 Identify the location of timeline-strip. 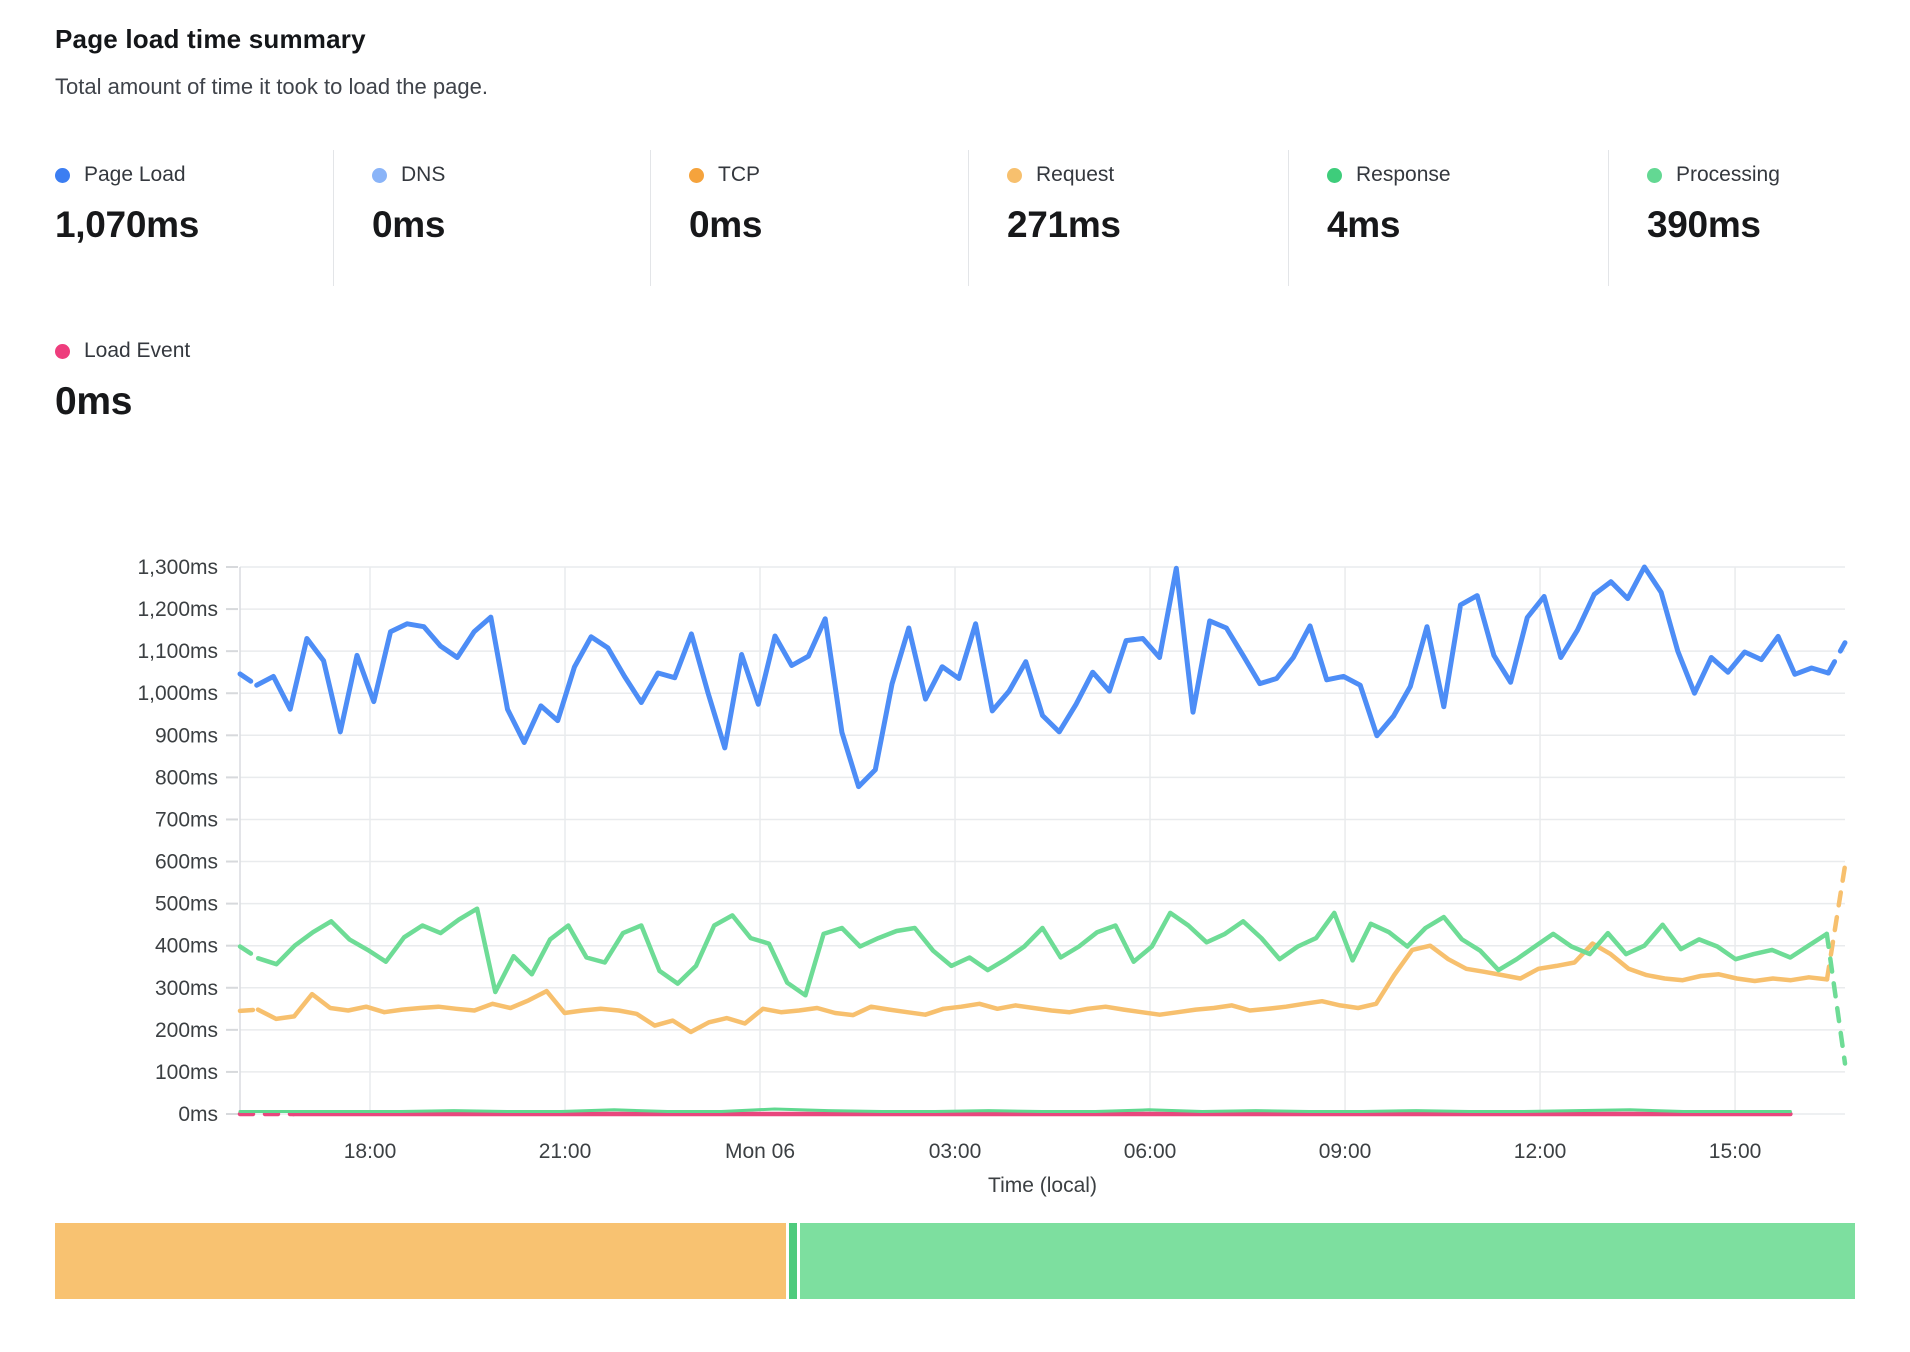
(955, 1261).